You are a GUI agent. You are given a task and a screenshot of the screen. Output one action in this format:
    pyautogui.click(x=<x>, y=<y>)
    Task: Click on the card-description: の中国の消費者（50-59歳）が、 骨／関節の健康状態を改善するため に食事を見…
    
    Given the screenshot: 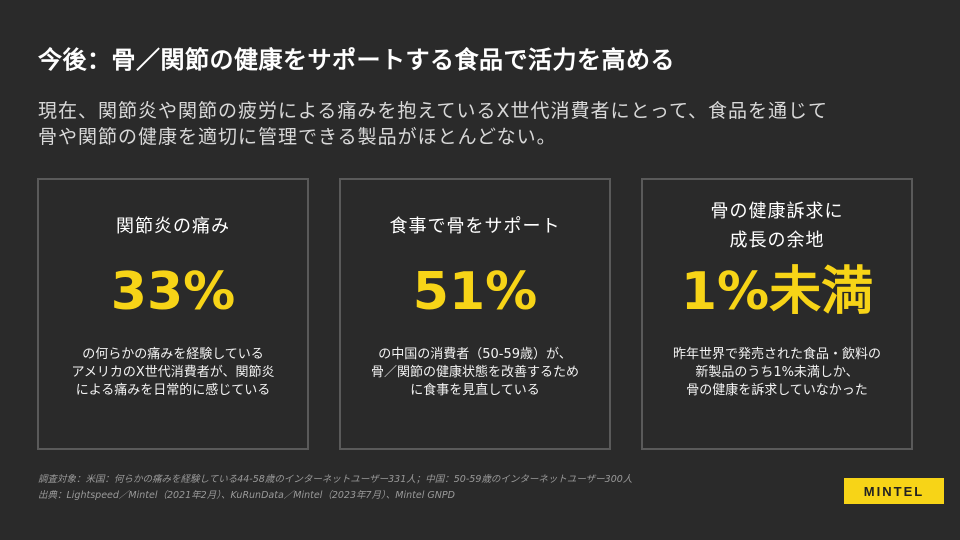 What is the action you would take?
    pyautogui.click(x=475, y=373)
    